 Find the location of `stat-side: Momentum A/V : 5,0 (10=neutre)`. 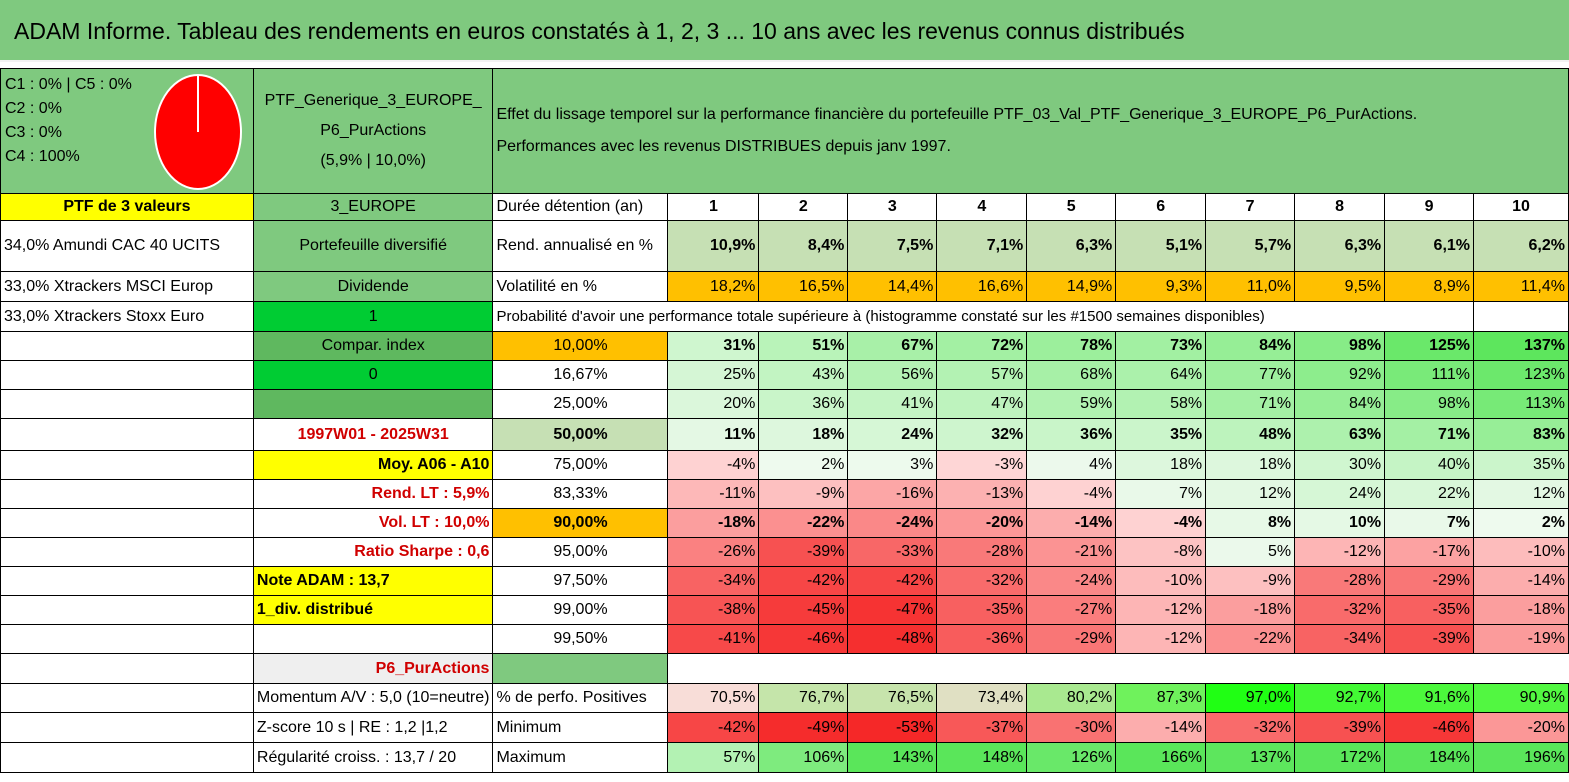

stat-side: Momentum A/V : 5,0 (10=neutre) is located at coordinates (373, 698).